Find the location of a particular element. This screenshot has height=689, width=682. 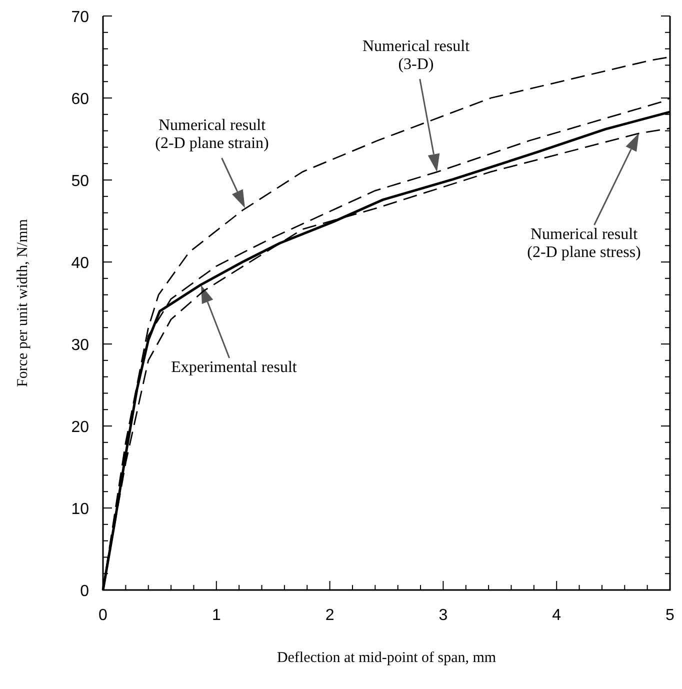

y-tick-label: 30 is located at coordinates (80, 345).